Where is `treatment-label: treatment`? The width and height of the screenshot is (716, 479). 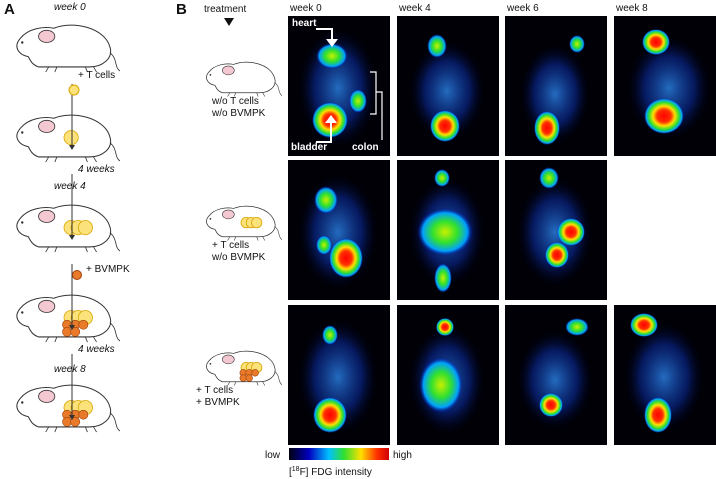
treatment-label: treatment is located at coordinates (225, 9).